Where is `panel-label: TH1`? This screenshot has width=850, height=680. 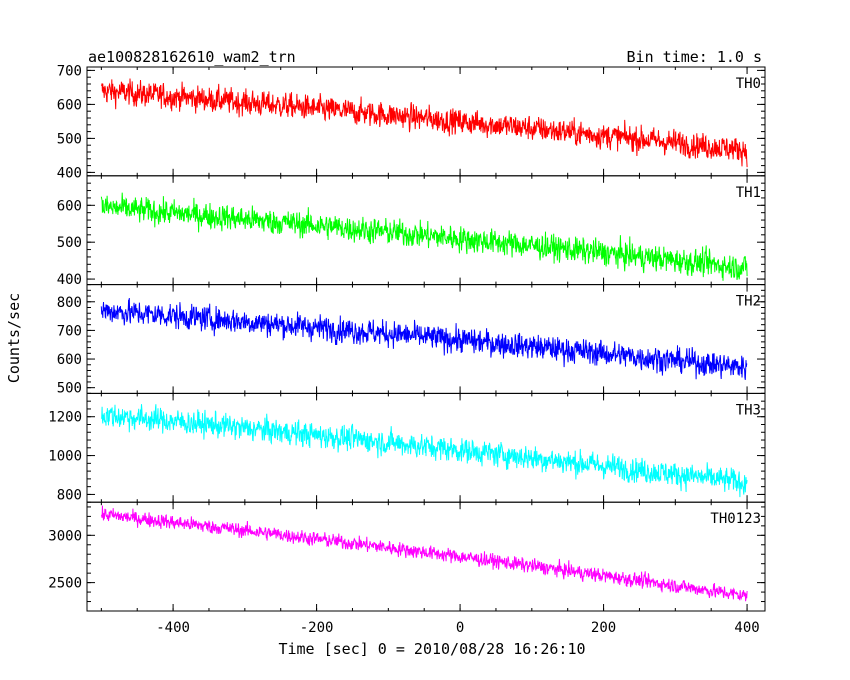
panel-label: TH1 is located at coordinates (748, 193).